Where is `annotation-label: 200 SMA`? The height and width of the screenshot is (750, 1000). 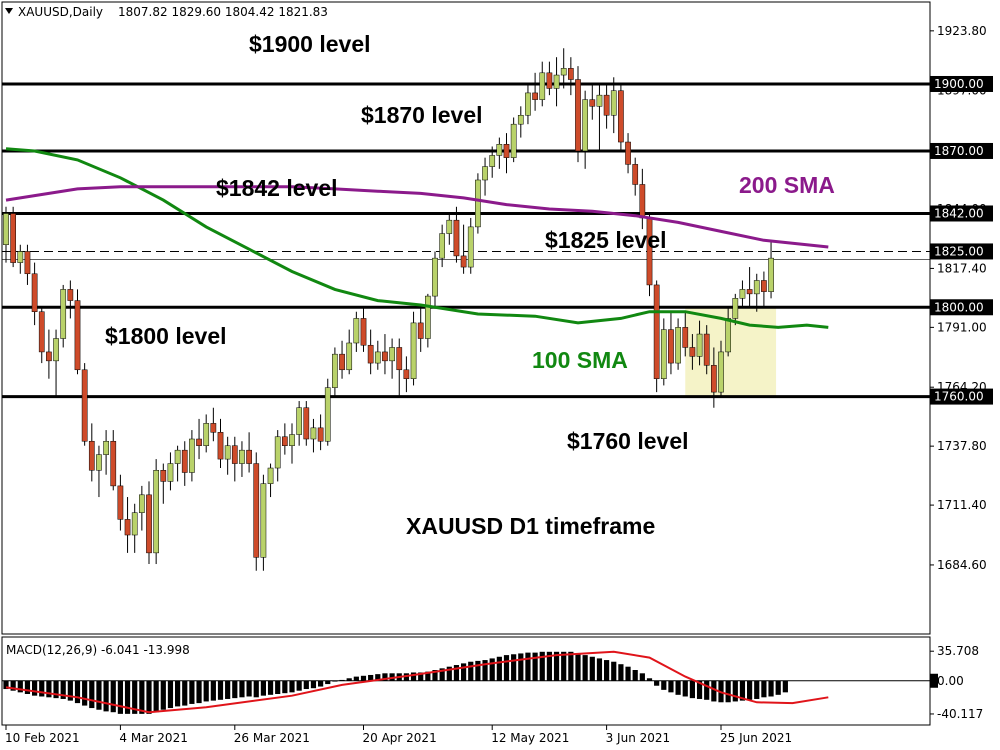
annotation-label: 200 SMA is located at coordinates (787, 185).